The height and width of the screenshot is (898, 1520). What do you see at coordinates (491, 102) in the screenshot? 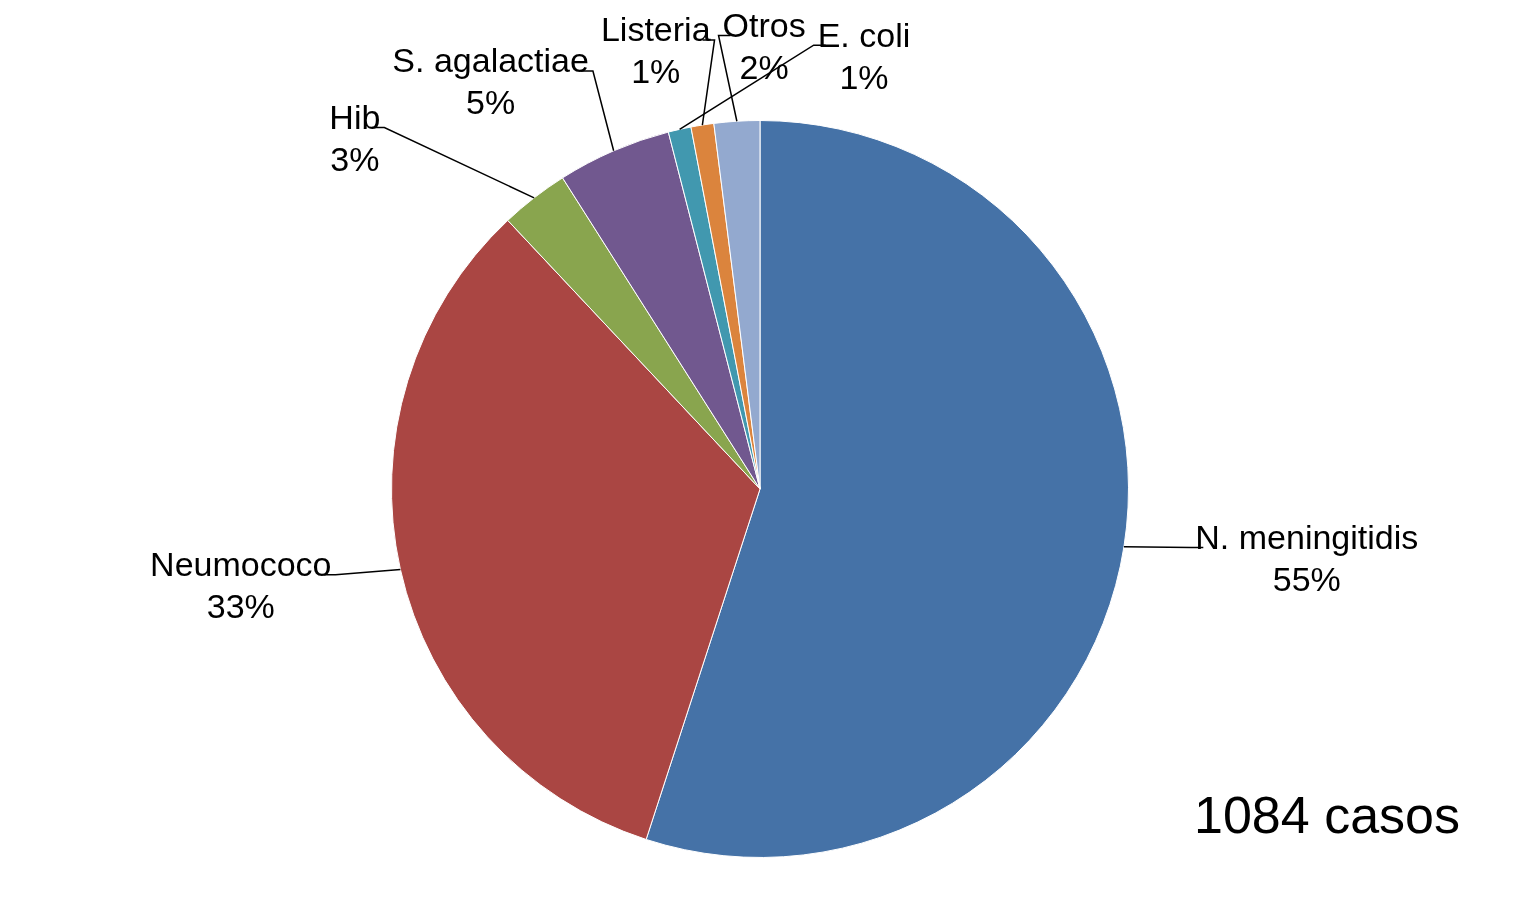
I see `data-label: 5%` at bounding box center [491, 102].